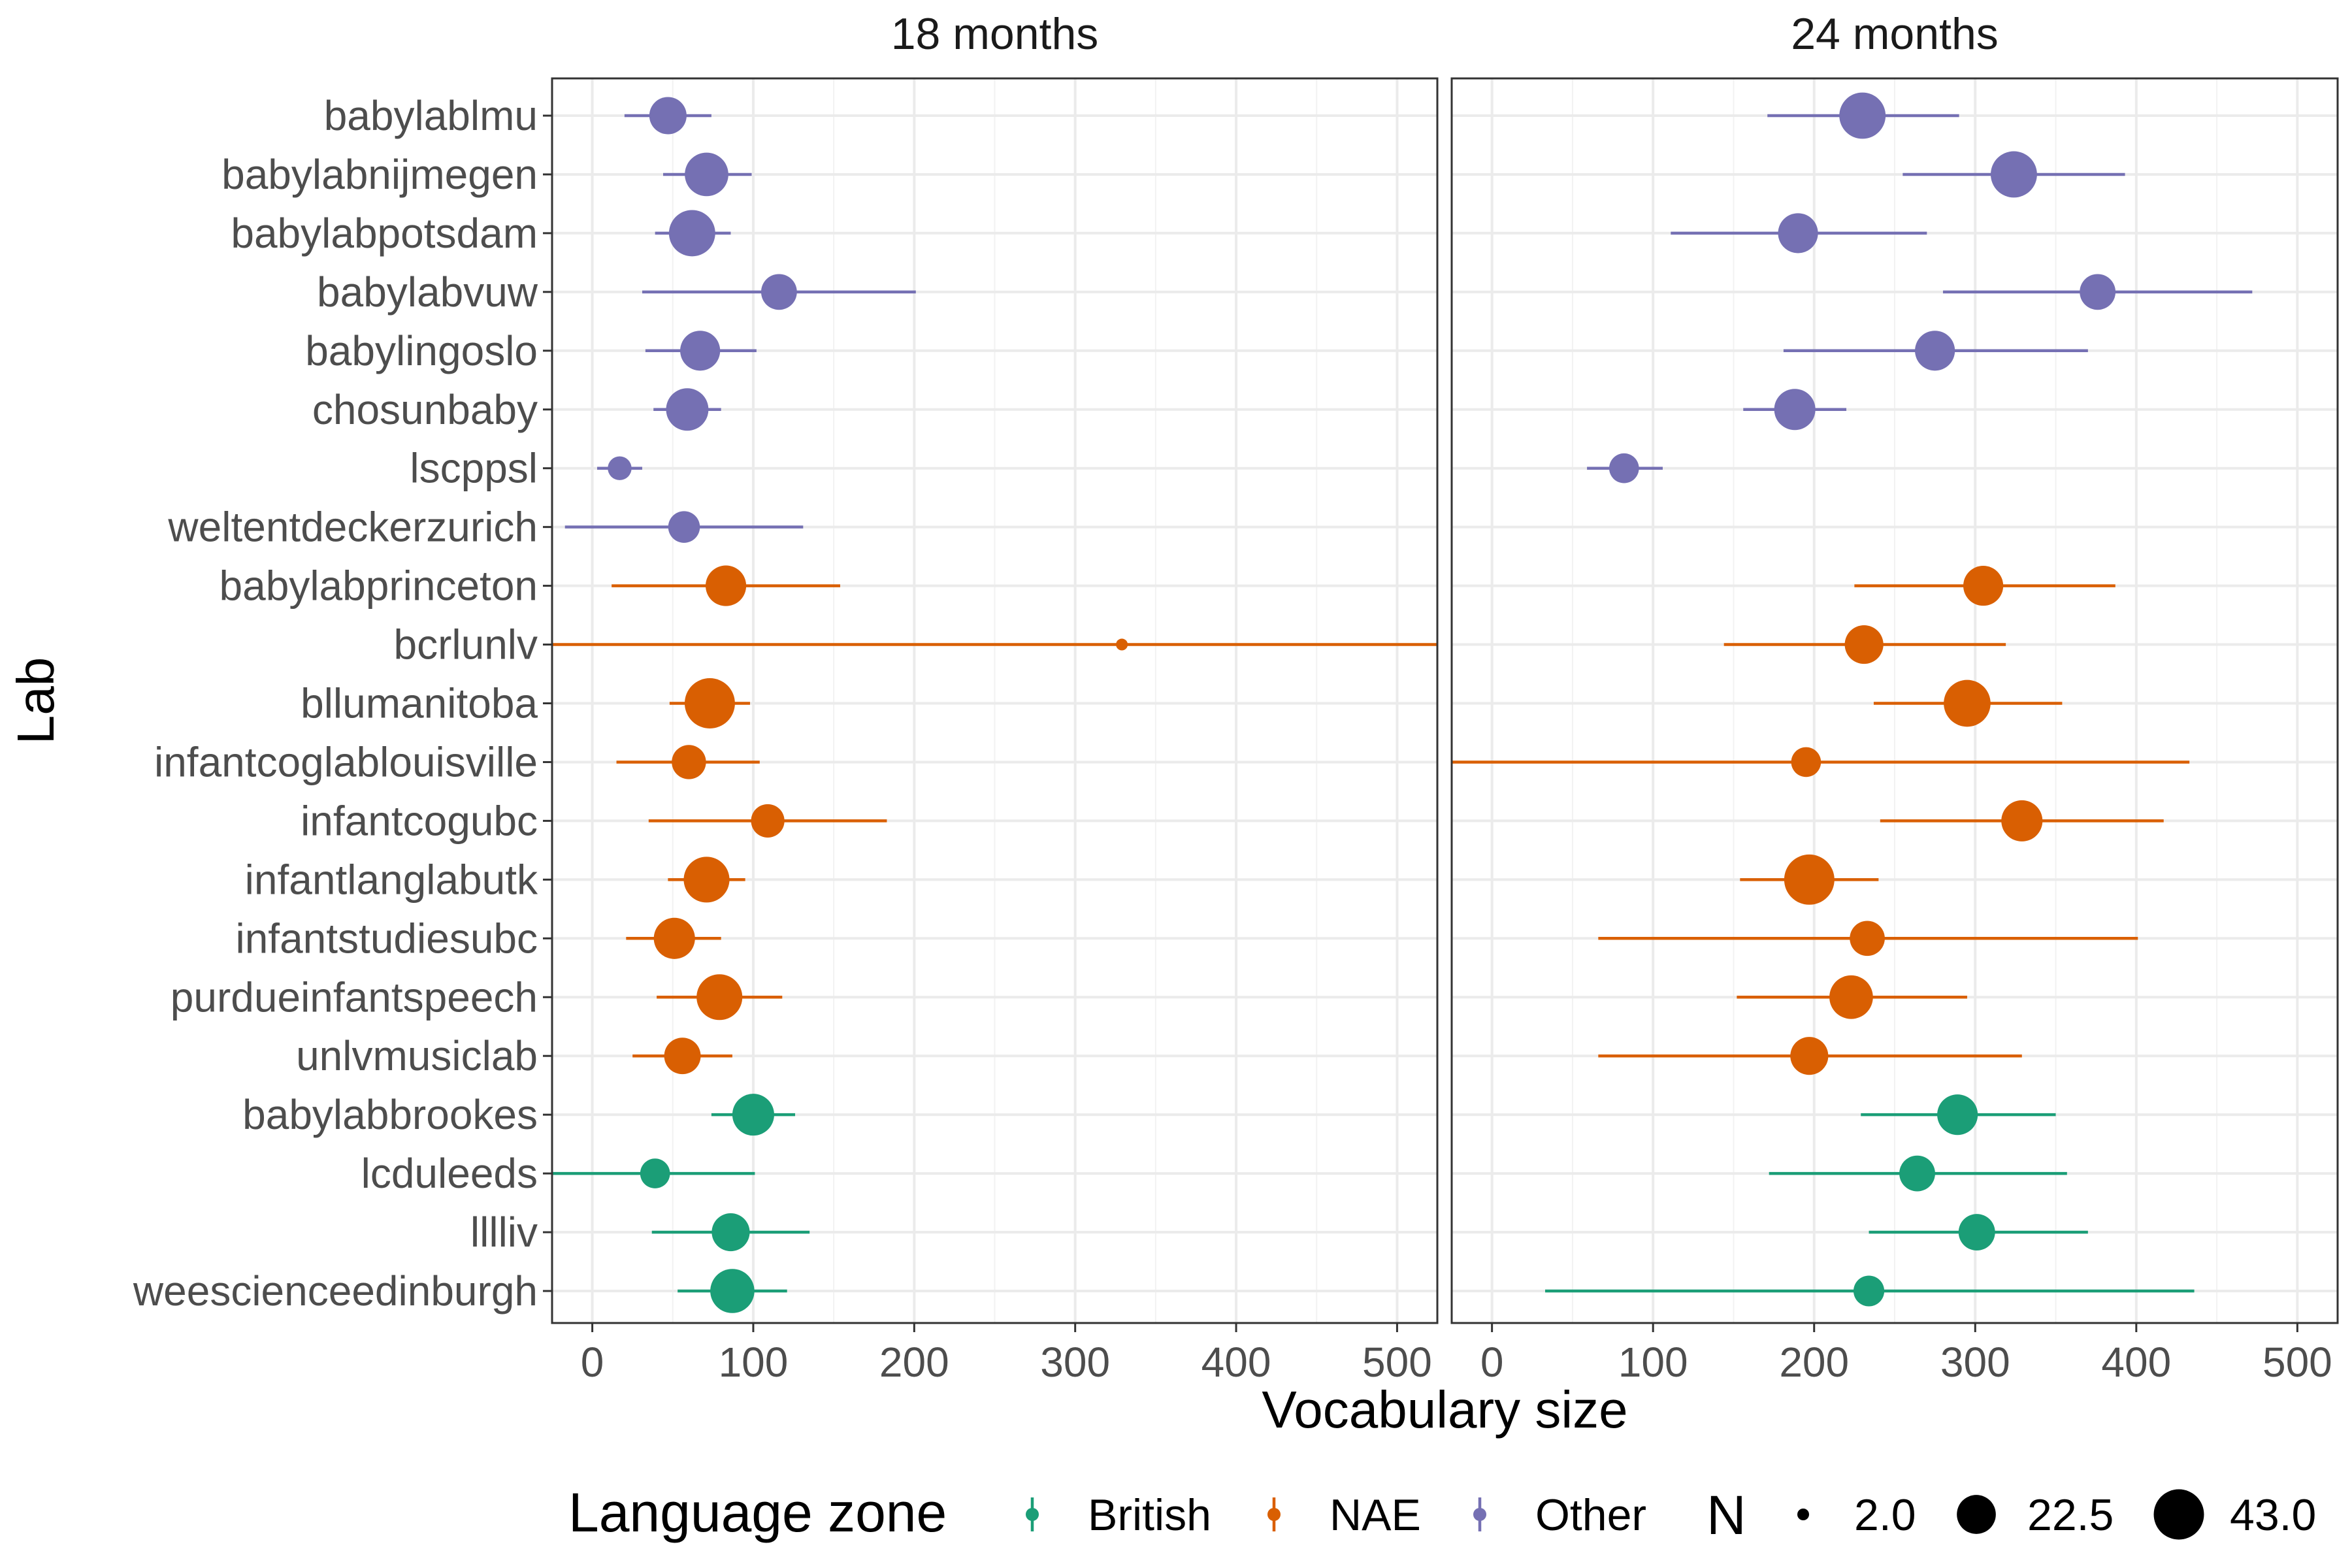 The width and height of the screenshot is (2352, 1568). What do you see at coordinates (431, 115) in the screenshot?
I see `y-tick-label: babylablmu` at bounding box center [431, 115].